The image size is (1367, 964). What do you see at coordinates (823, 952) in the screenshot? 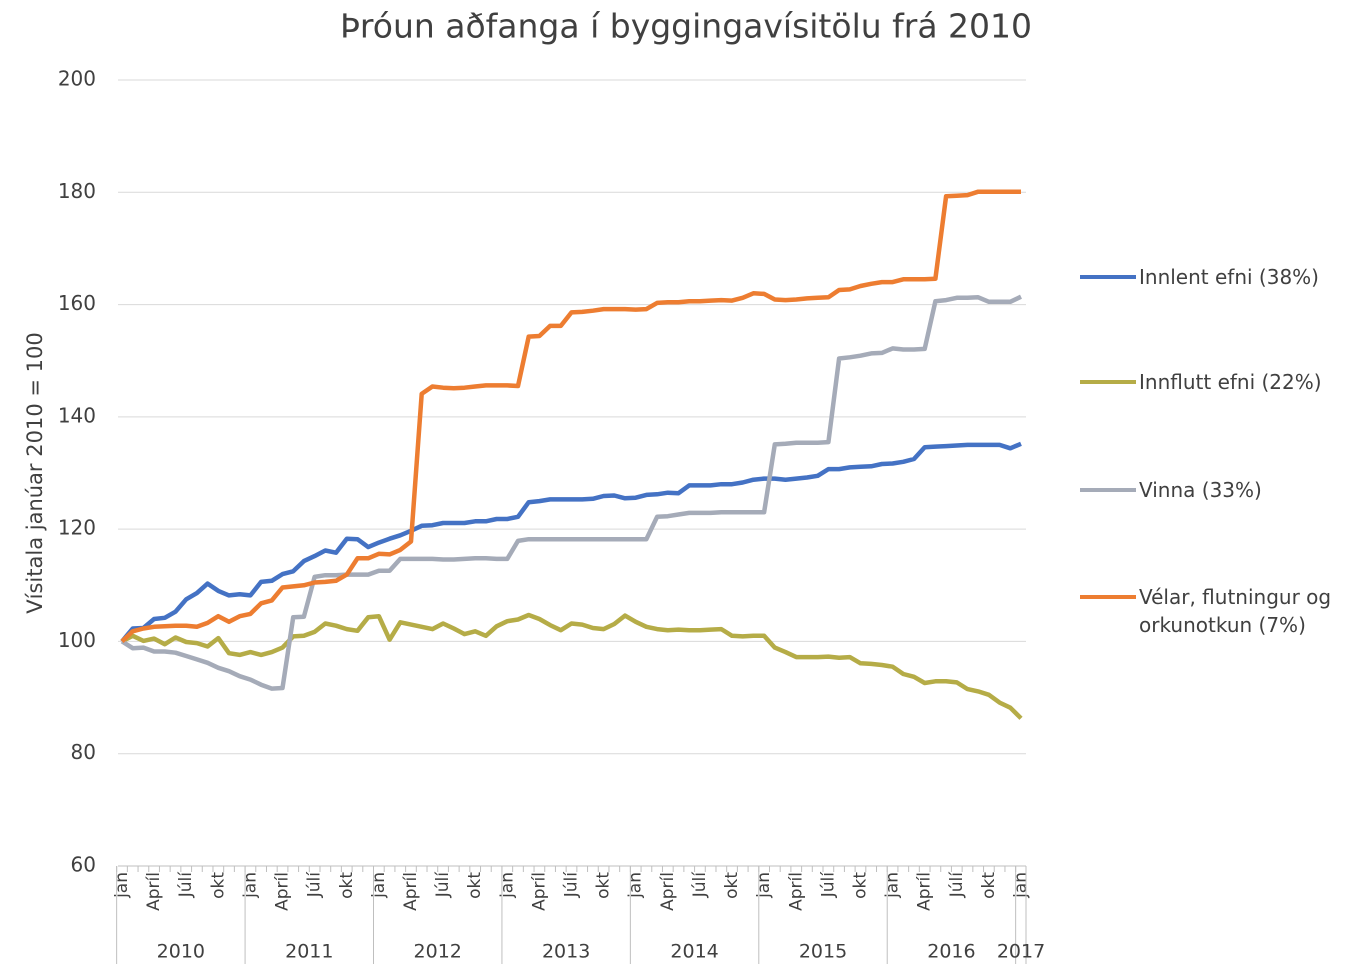
I see `year-label: 2015` at bounding box center [823, 952].